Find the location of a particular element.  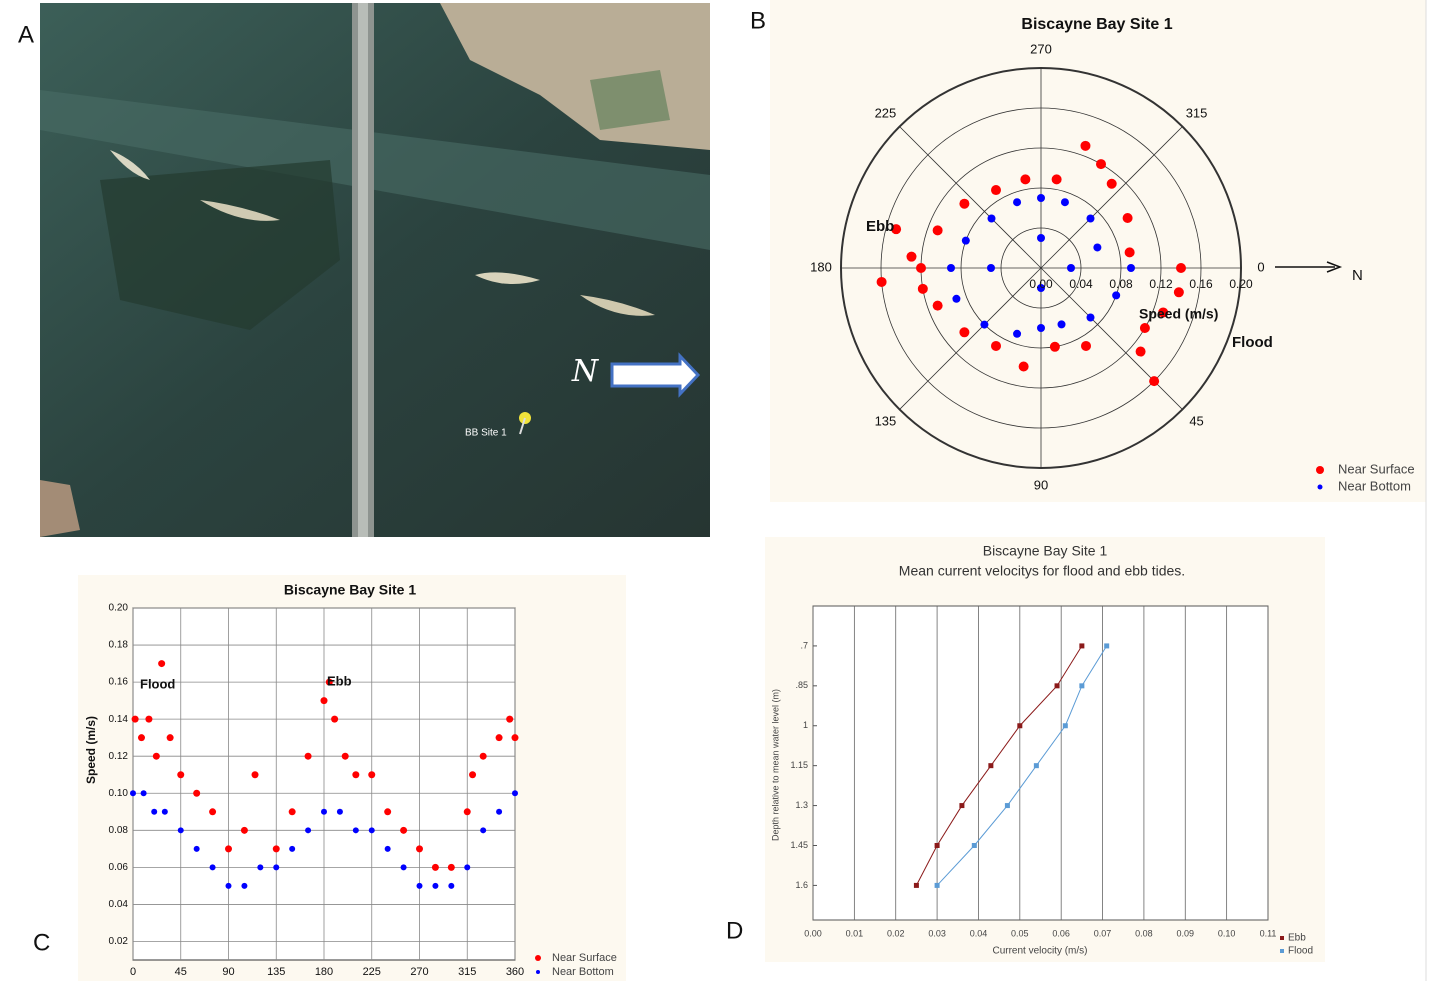

x-tick-label: 180 is located at coordinates (324, 972).